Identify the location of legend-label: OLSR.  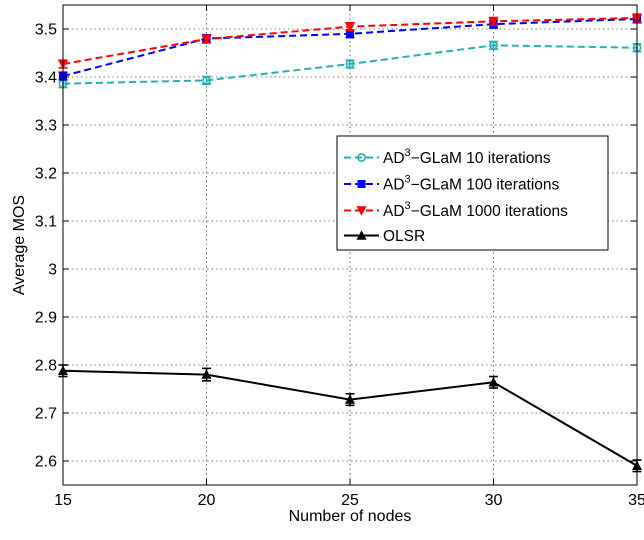
(404, 236).